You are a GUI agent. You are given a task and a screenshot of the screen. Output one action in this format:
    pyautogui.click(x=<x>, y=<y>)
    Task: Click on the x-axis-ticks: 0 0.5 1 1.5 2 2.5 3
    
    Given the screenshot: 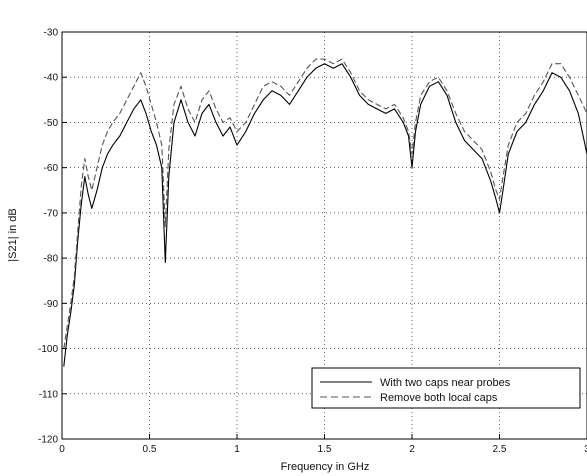 What is the action you would take?
    pyautogui.click(x=323, y=444)
    